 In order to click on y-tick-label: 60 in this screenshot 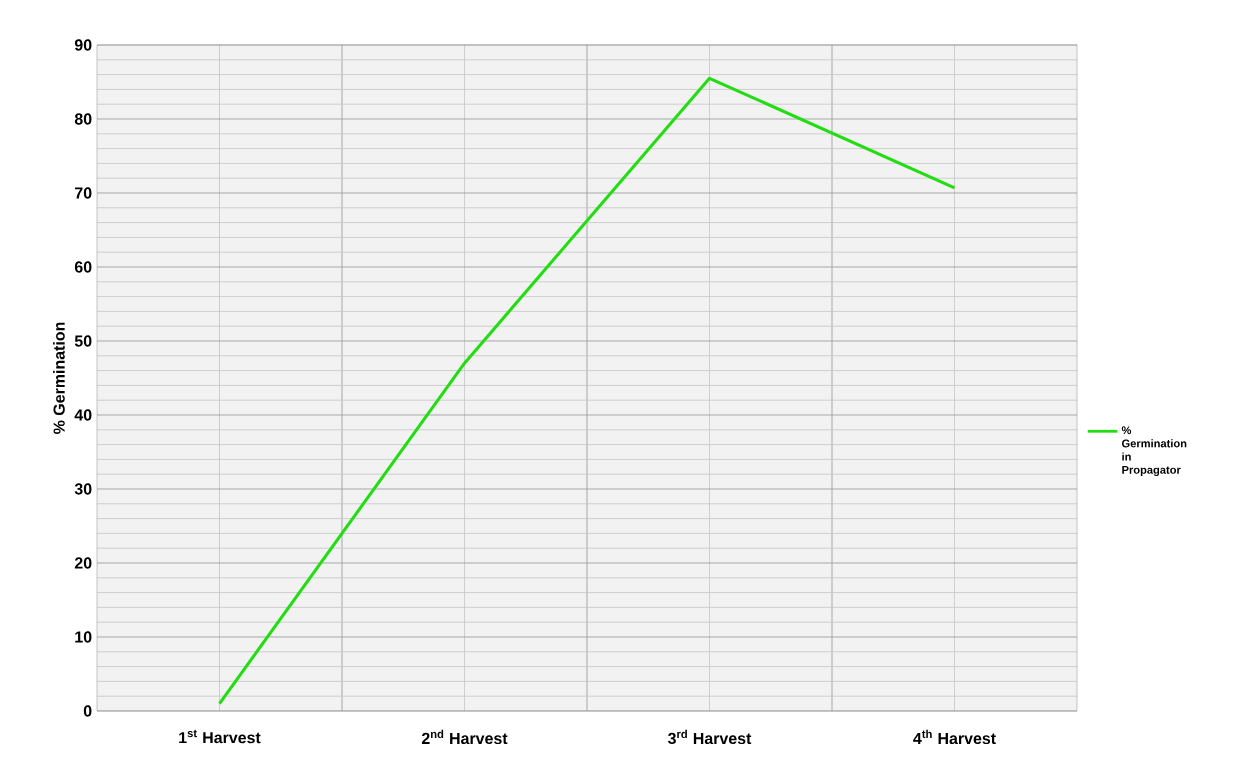, I will do `click(83, 267)`.